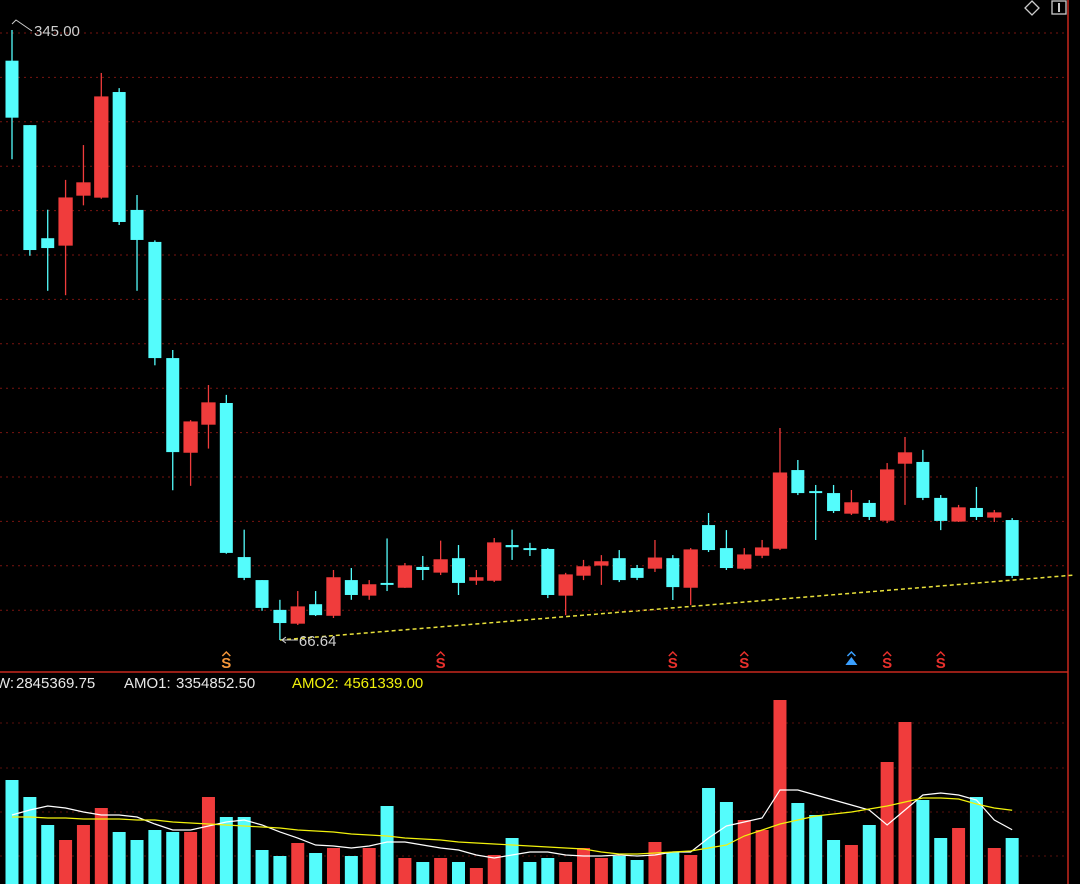 Image resolution: width=1080 pixels, height=884 pixels. Describe the element at coordinates (7, 683) in the screenshot. I see `indicator-name: W:` at that location.